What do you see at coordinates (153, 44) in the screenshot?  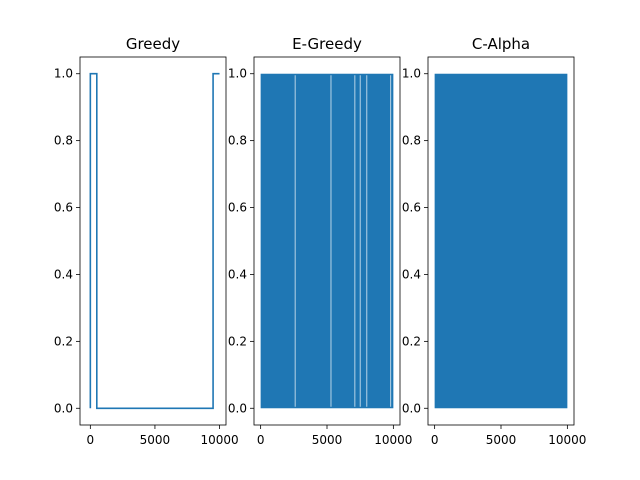 I see `subplot-title: Greedy` at bounding box center [153, 44].